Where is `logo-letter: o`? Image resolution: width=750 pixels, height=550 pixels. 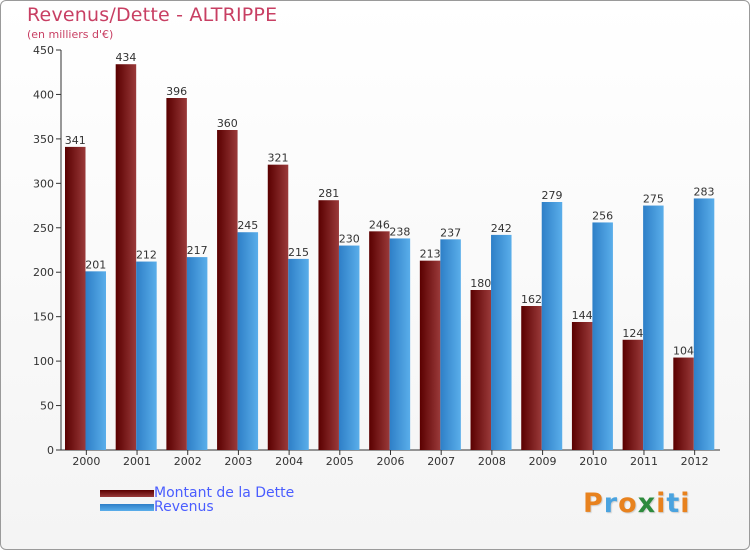 logo-letter: o is located at coordinates (628, 503).